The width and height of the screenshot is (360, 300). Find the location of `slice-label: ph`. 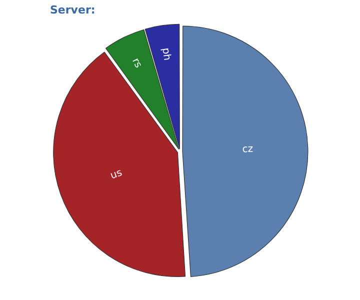

slice-label: ph is located at coordinates (166, 54).